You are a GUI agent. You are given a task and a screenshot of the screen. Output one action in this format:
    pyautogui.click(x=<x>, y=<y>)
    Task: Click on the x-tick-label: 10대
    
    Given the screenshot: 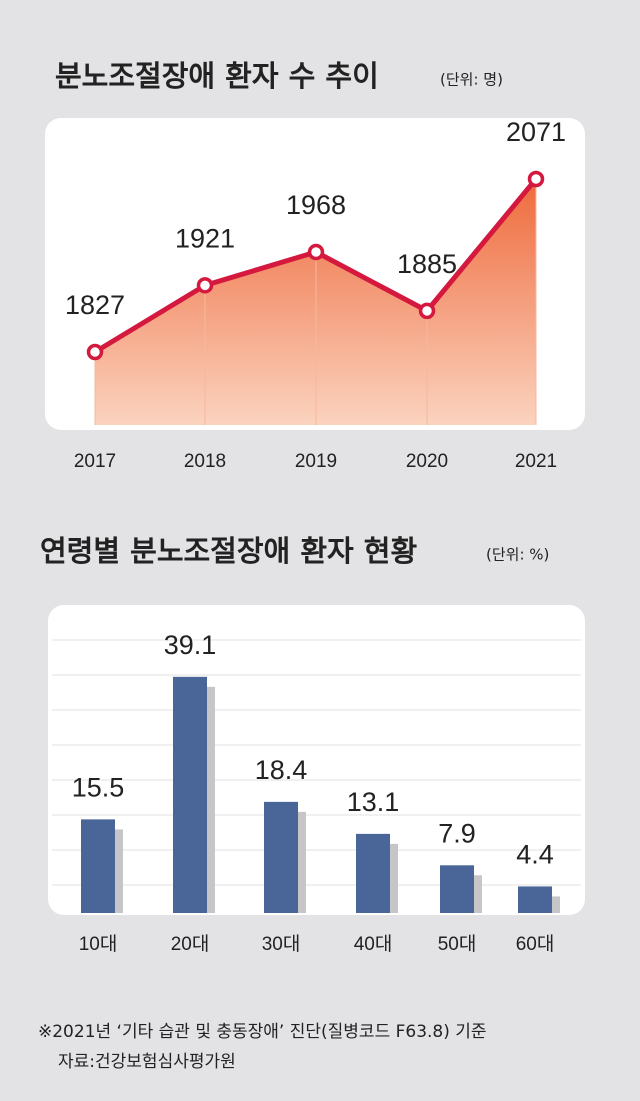 What is the action you would take?
    pyautogui.click(x=98, y=944)
    